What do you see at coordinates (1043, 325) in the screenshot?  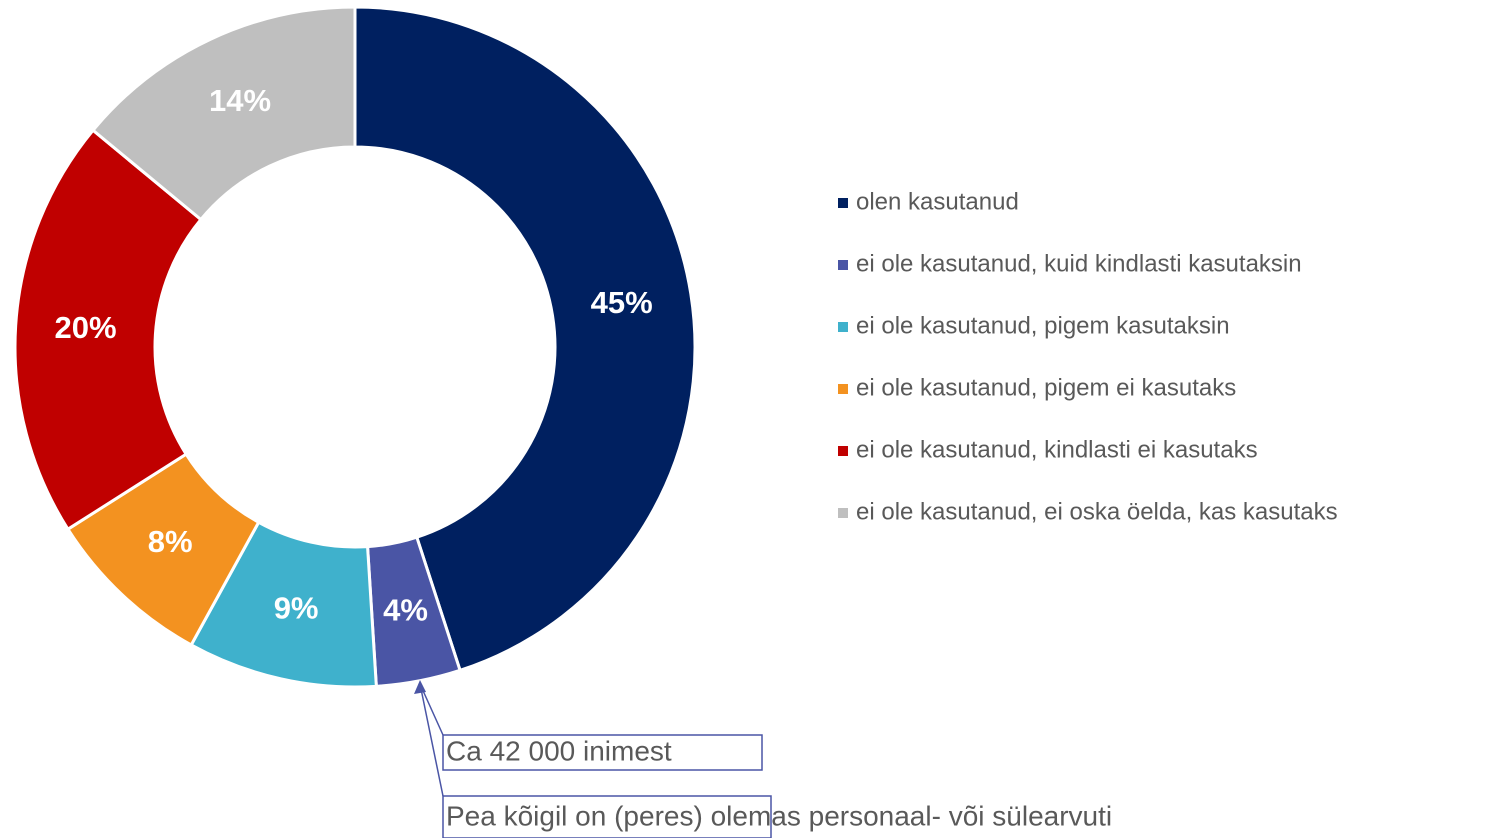 I see `legend-label: ei ole kasutanud, pigem kasutaksin` at bounding box center [1043, 325].